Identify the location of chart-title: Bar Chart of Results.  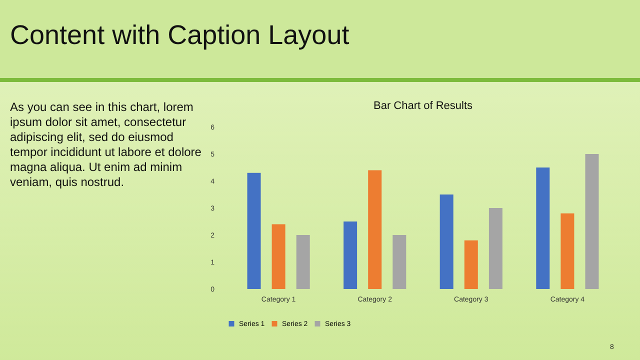
(423, 106).